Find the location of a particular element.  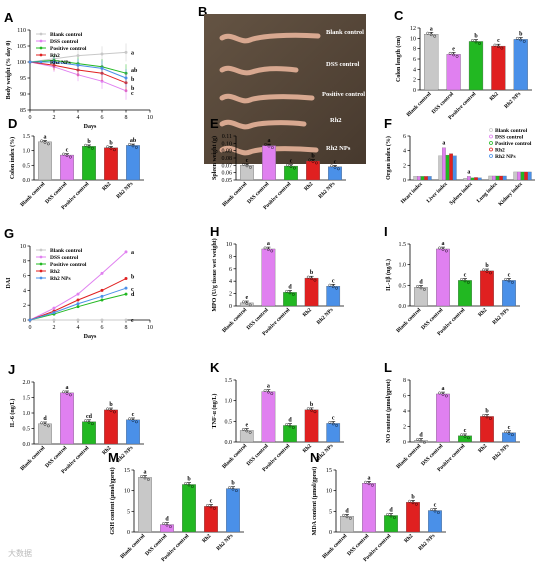

y-tick-label: 0.10 is located at coordinates (227, 144).